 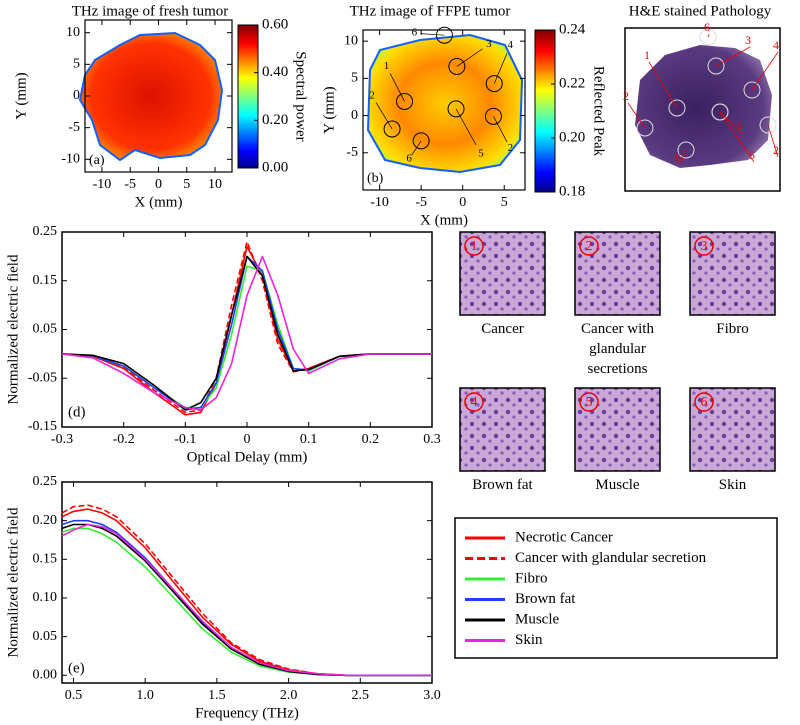 I want to click on x-axis-label: X (mm), so click(x=159, y=202).